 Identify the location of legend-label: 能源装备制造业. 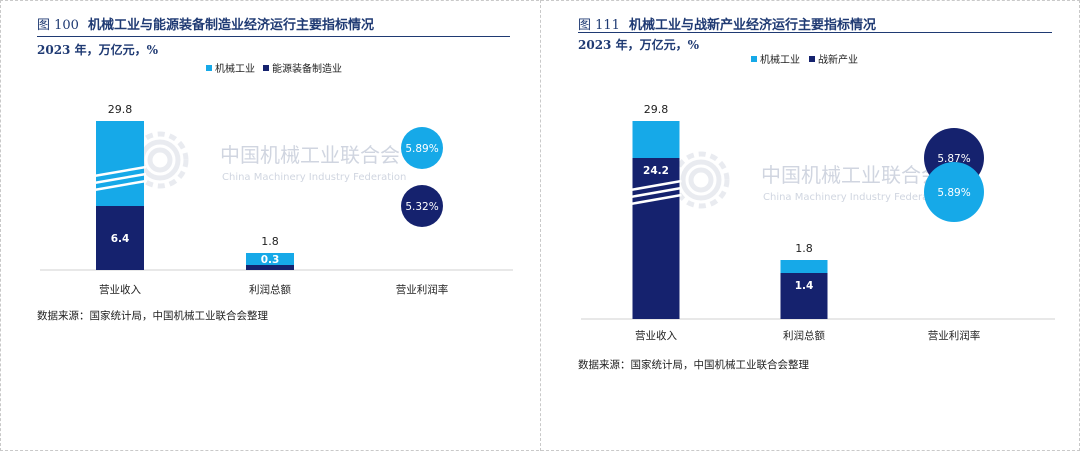
(307, 68).